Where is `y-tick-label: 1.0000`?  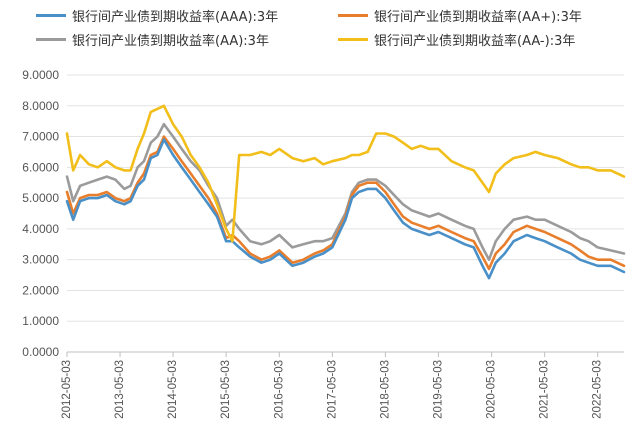 y-tick-label: 1.0000 is located at coordinates (40, 321).